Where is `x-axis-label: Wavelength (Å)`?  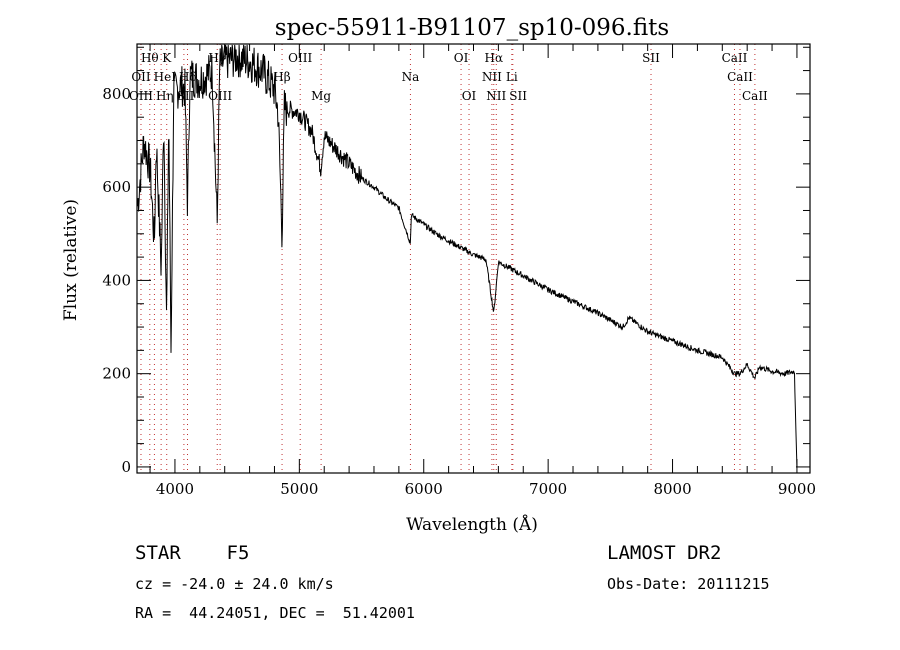 x-axis-label: Wavelength (Å) is located at coordinates (472, 524).